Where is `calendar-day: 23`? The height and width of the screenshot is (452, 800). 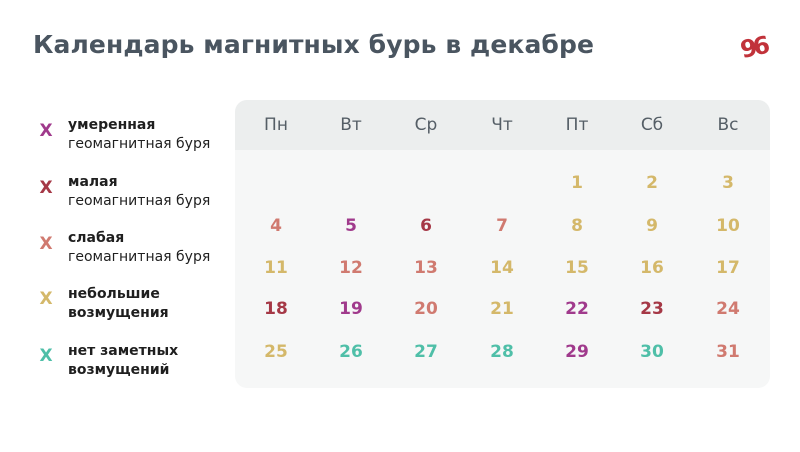
calendar-day: 23 is located at coordinates (652, 309).